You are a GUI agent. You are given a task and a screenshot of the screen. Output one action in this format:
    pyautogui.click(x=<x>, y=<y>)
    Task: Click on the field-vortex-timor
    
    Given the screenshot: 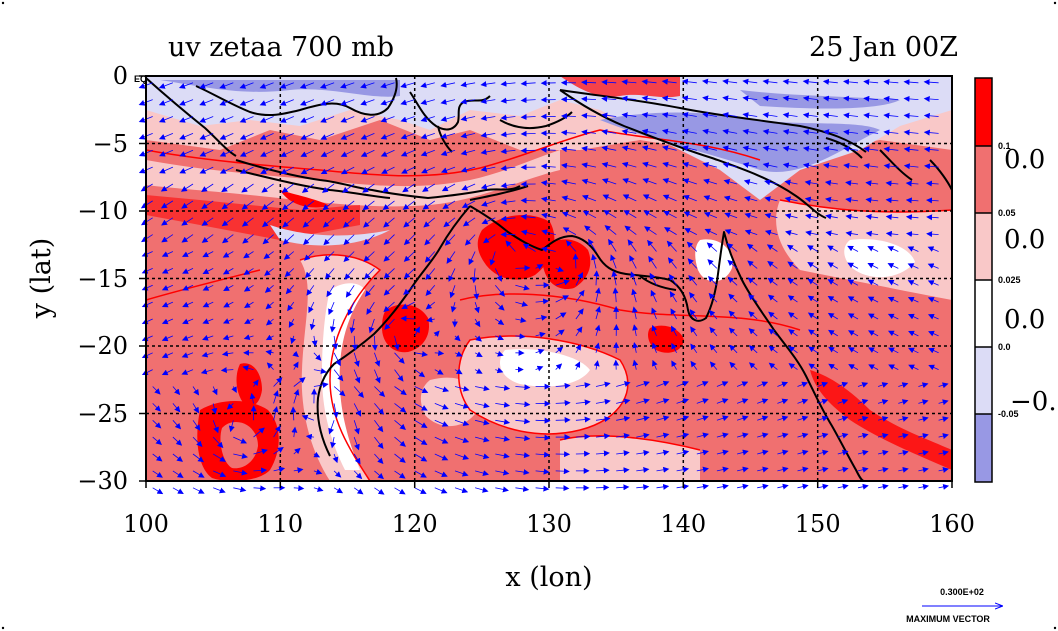 What is the action you would take?
    pyautogui.click(x=516, y=247)
    